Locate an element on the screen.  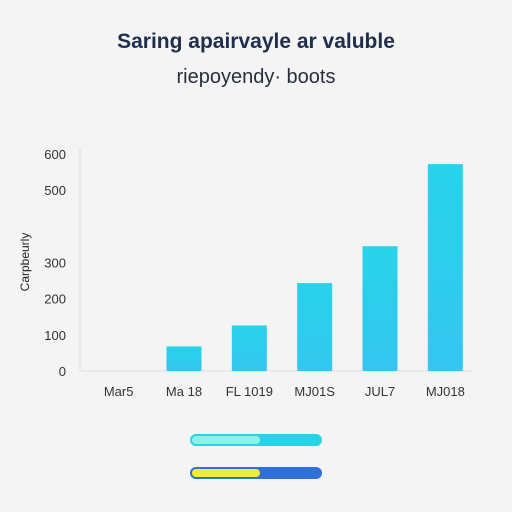
progress-bar-1-fill is located at coordinates (226, 440).